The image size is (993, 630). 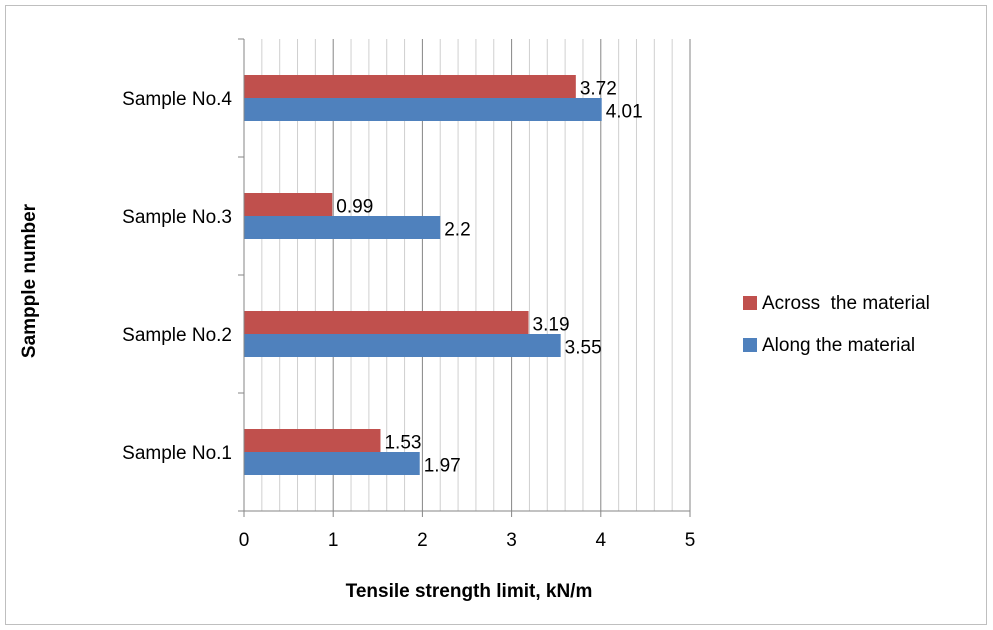 What do you see at coordinates (511, 540) in the screenshot?
I see `x-tick-label: 3` at bounding box center [511, 540].